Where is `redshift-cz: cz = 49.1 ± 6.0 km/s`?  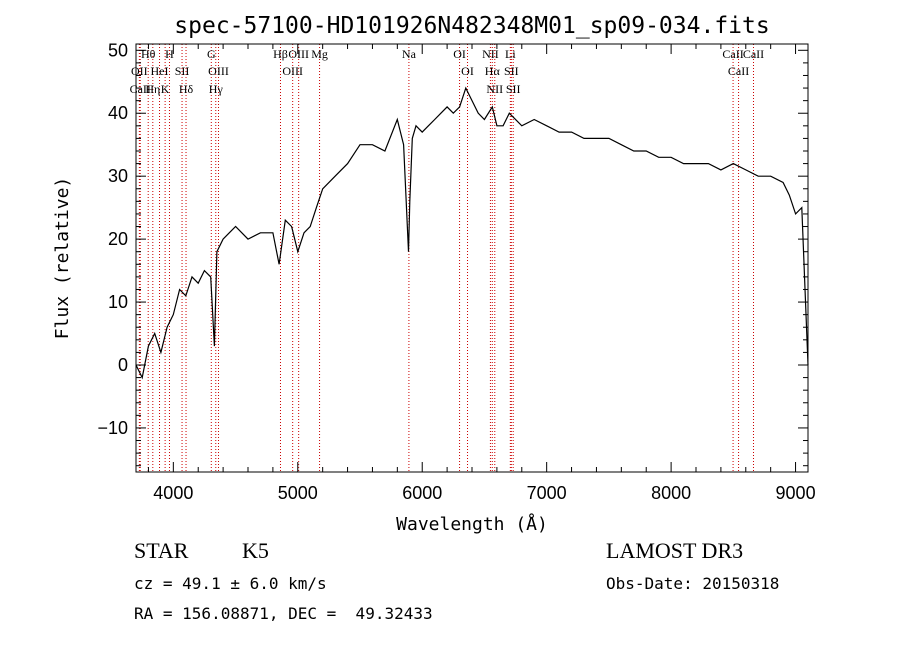 redshift-cz: cz = 49.1 ± 6.0 km/s is located at coordinates (230, 583).